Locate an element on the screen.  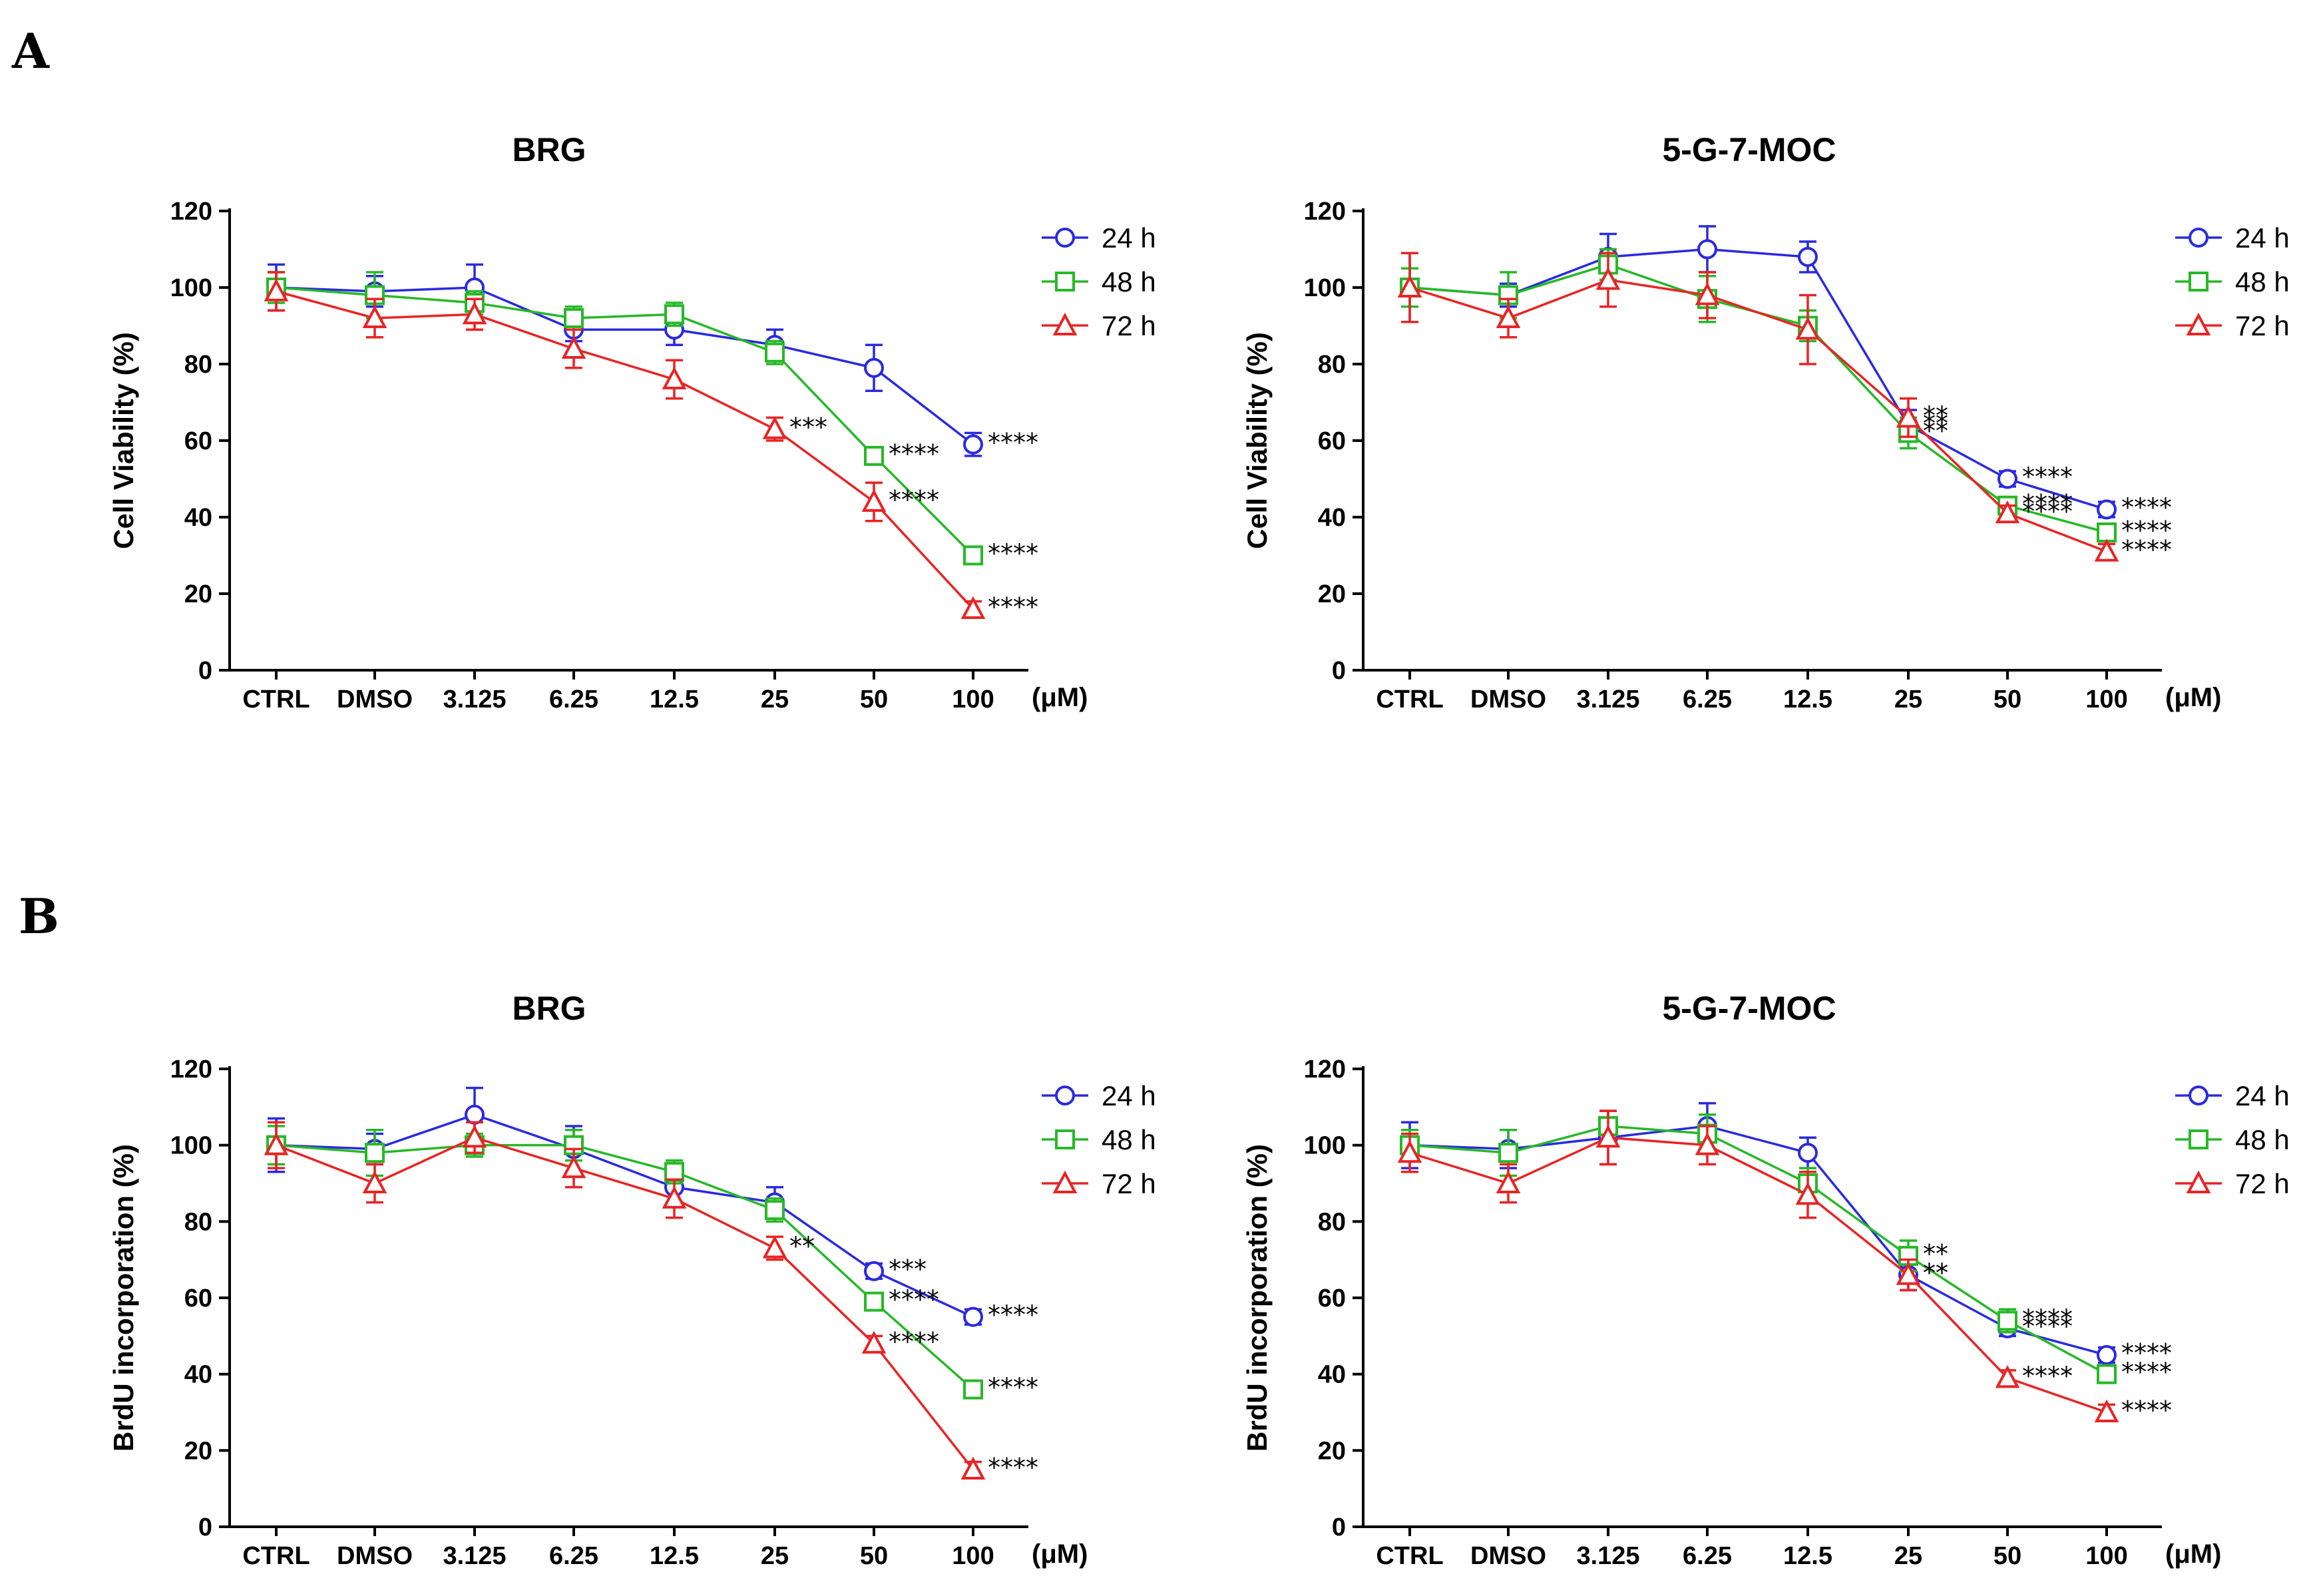
y-tick-label: 0 is located at coordinates (1339, 671).